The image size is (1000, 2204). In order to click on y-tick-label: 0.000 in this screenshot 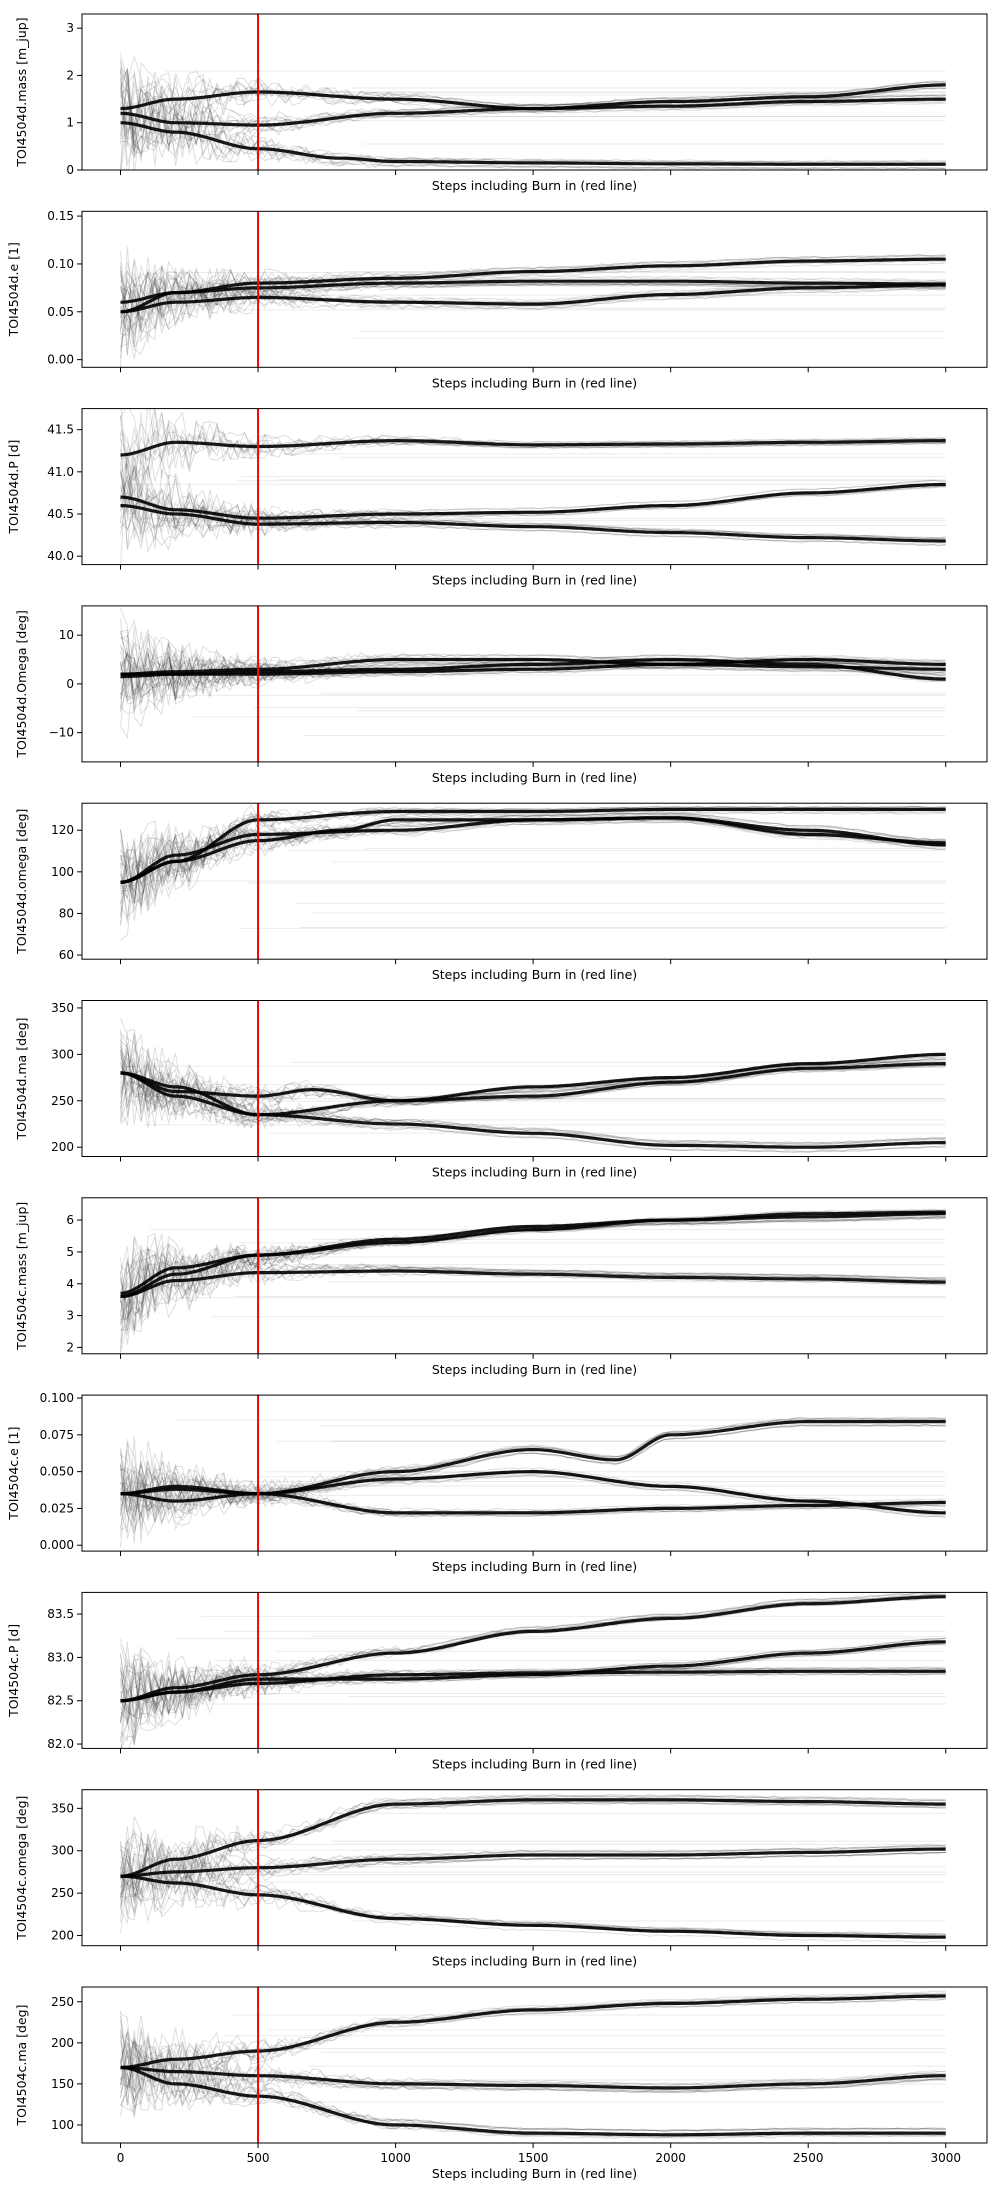, I will do `click(57, 1545)`.